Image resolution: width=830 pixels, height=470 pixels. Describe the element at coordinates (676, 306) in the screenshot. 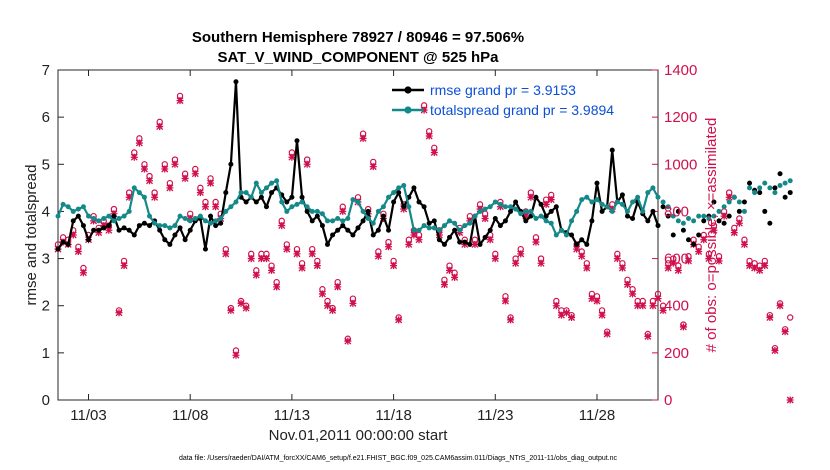

I see `y-tick-label-right: 400` at that location.